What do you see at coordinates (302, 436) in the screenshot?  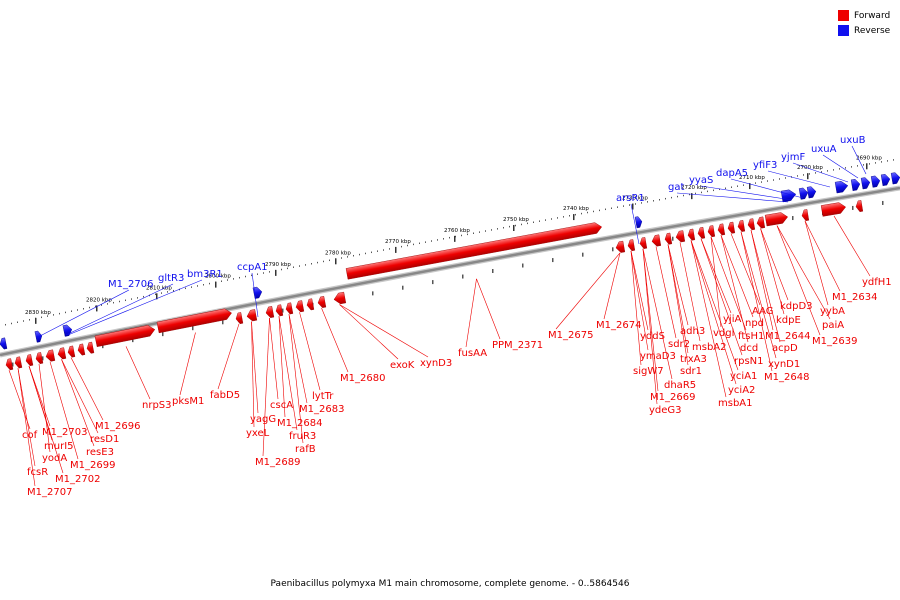 I see `forward-gene-label: fruR3` at bounding box center [302, 436].